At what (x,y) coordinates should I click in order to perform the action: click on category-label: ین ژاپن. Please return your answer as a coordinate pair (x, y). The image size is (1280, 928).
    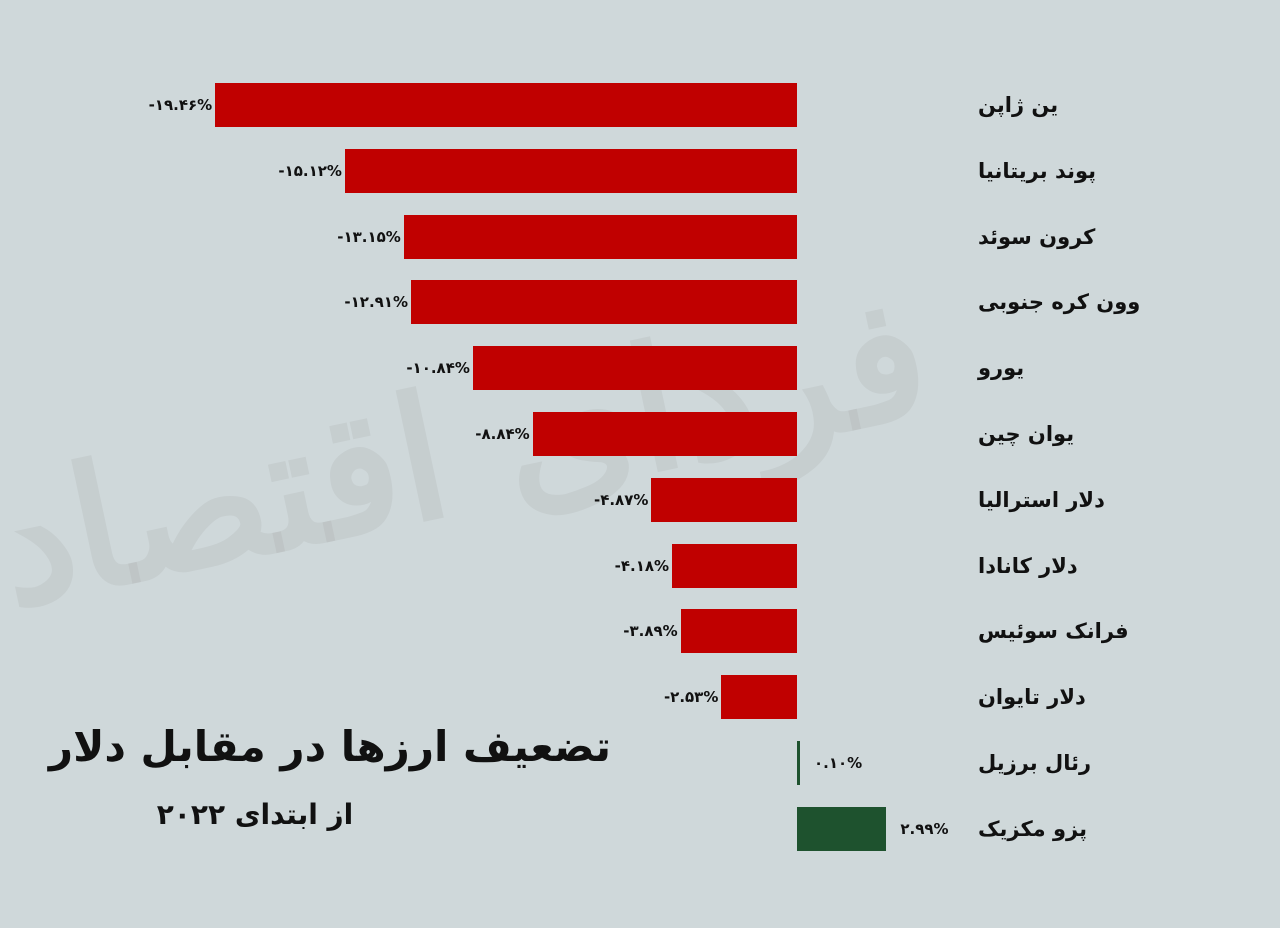
    Looking at the image, I should click on (1018, 105).